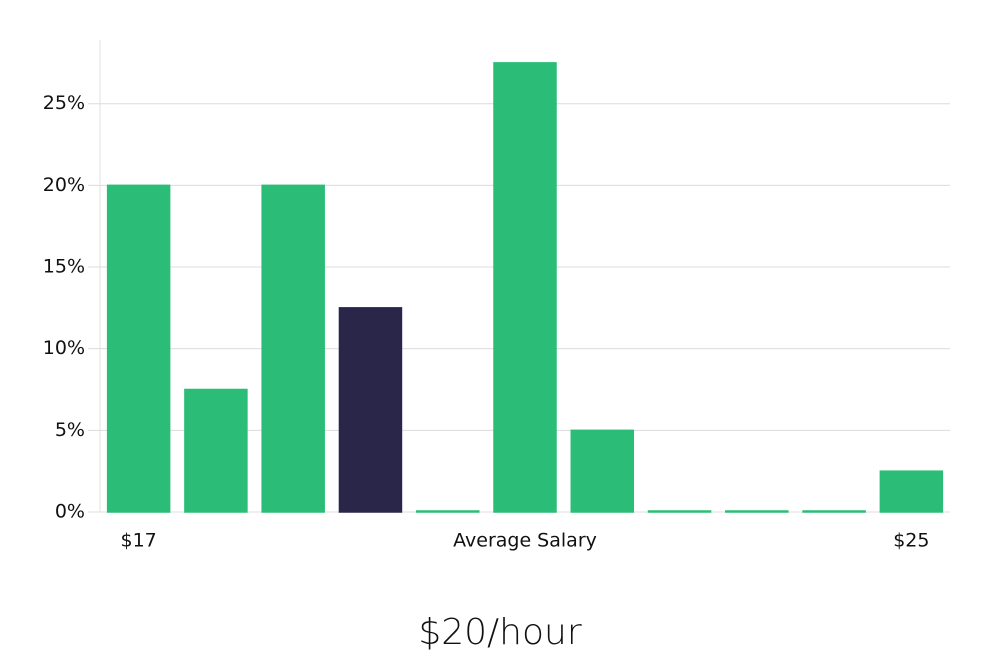  What do you see at coordinates (70, 512) in the screenshot?
I see `y-tick-label: 0%` at bounding box center [70, 512].